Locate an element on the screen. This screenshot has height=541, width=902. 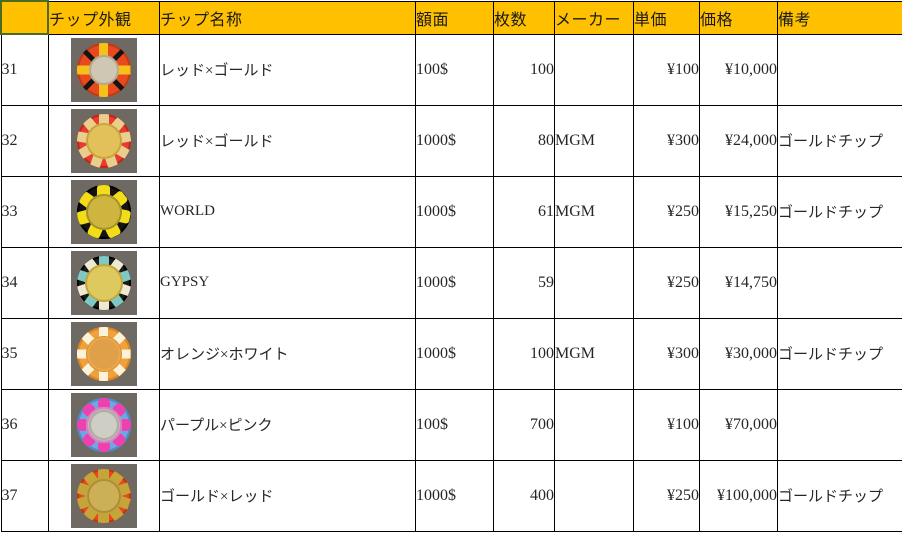
cell-row-number: 34 is located at coordinates (24, 282).